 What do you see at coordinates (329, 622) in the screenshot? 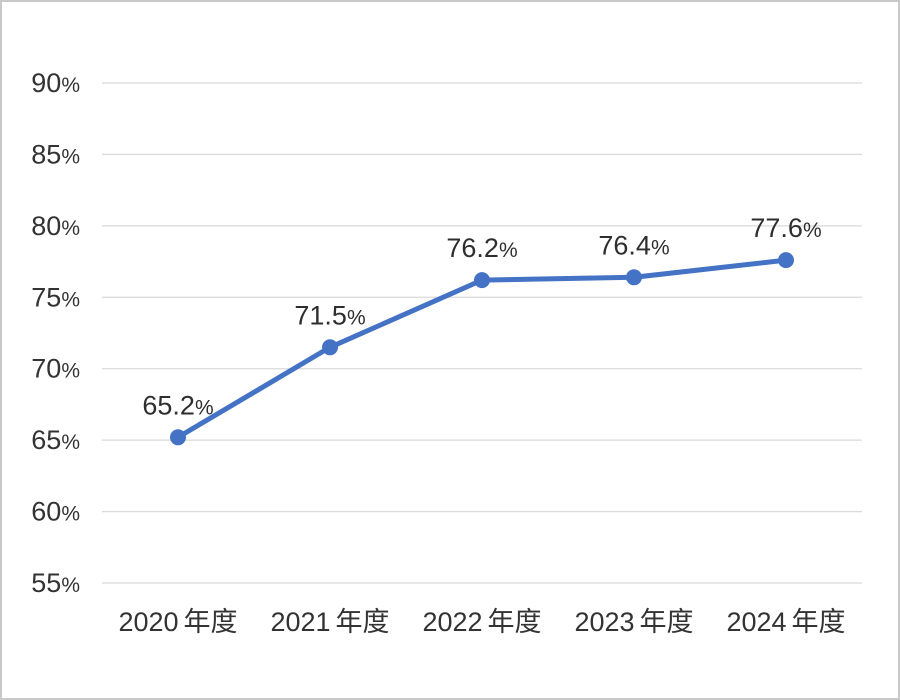
I see `x-axis-category-label: 2021 年度` at bounding box center [329, 622].